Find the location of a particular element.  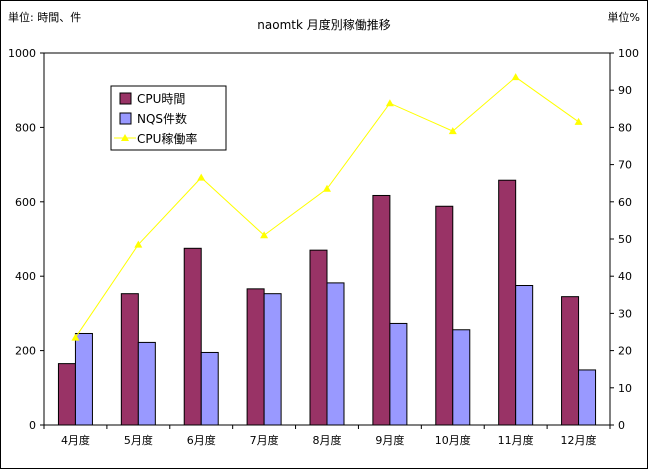

right-axis-unit-label: 単位% is located at coordinates (624, 17).